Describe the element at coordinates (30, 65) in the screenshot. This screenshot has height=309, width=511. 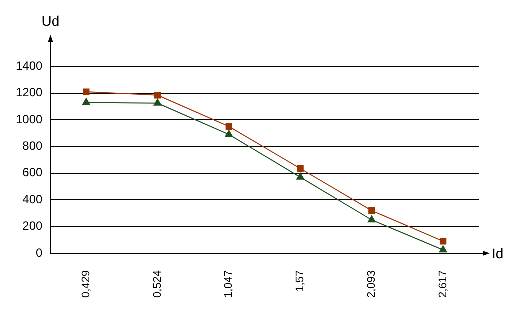
I see `y-tick-label: 1400` at that location.